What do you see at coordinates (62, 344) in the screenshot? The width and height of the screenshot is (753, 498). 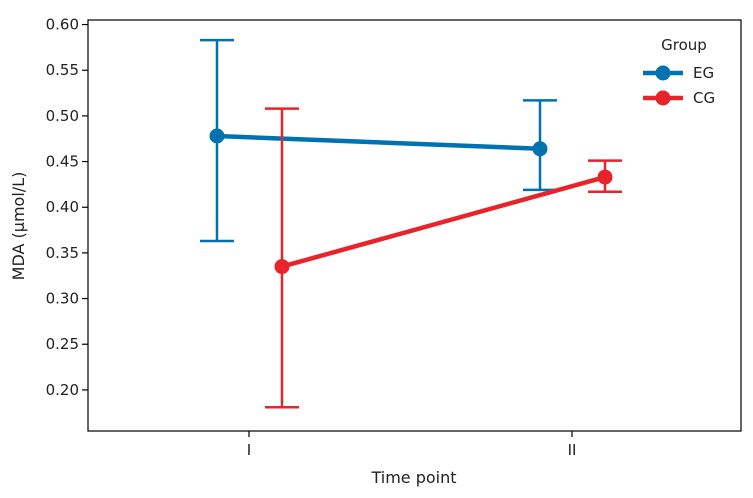 I see `y-tick-label: 0.25` at bounding box center [62, 344].